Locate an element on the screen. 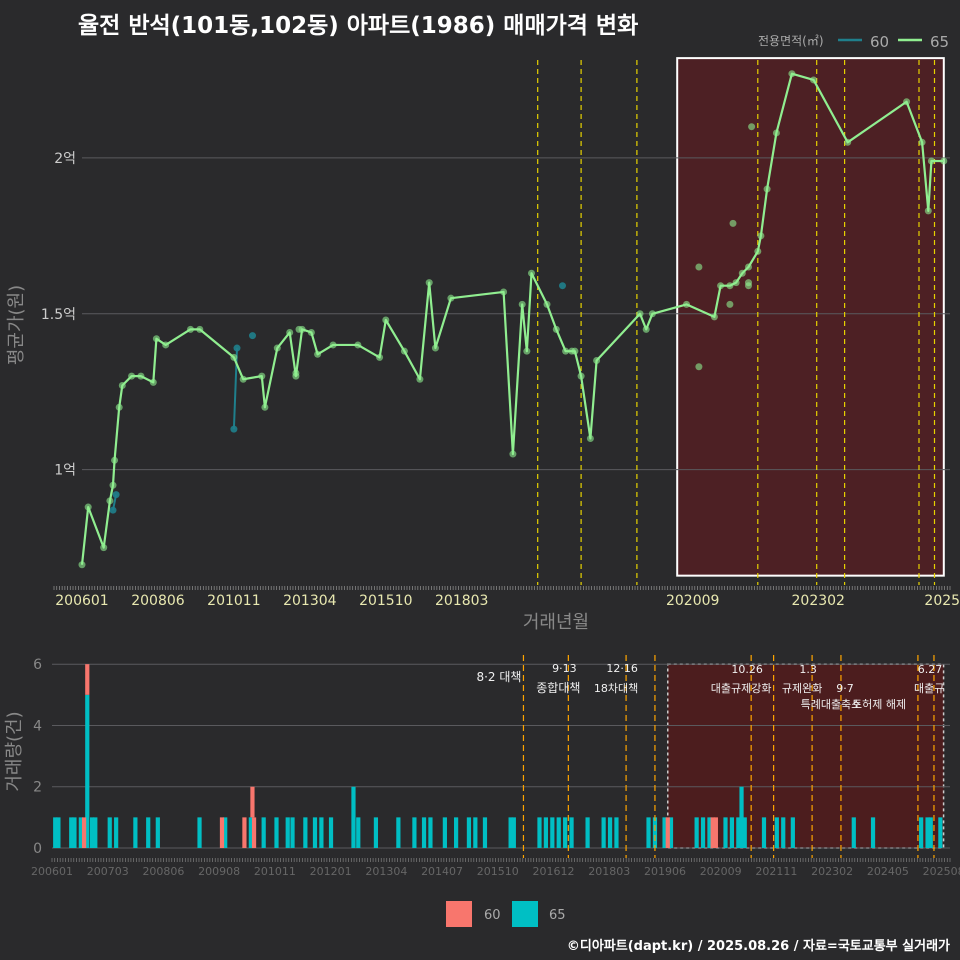 The height and width of the screenshot is (960, 960). bottom-x-tick-label: 202111 is located at coordinates (776, 871).